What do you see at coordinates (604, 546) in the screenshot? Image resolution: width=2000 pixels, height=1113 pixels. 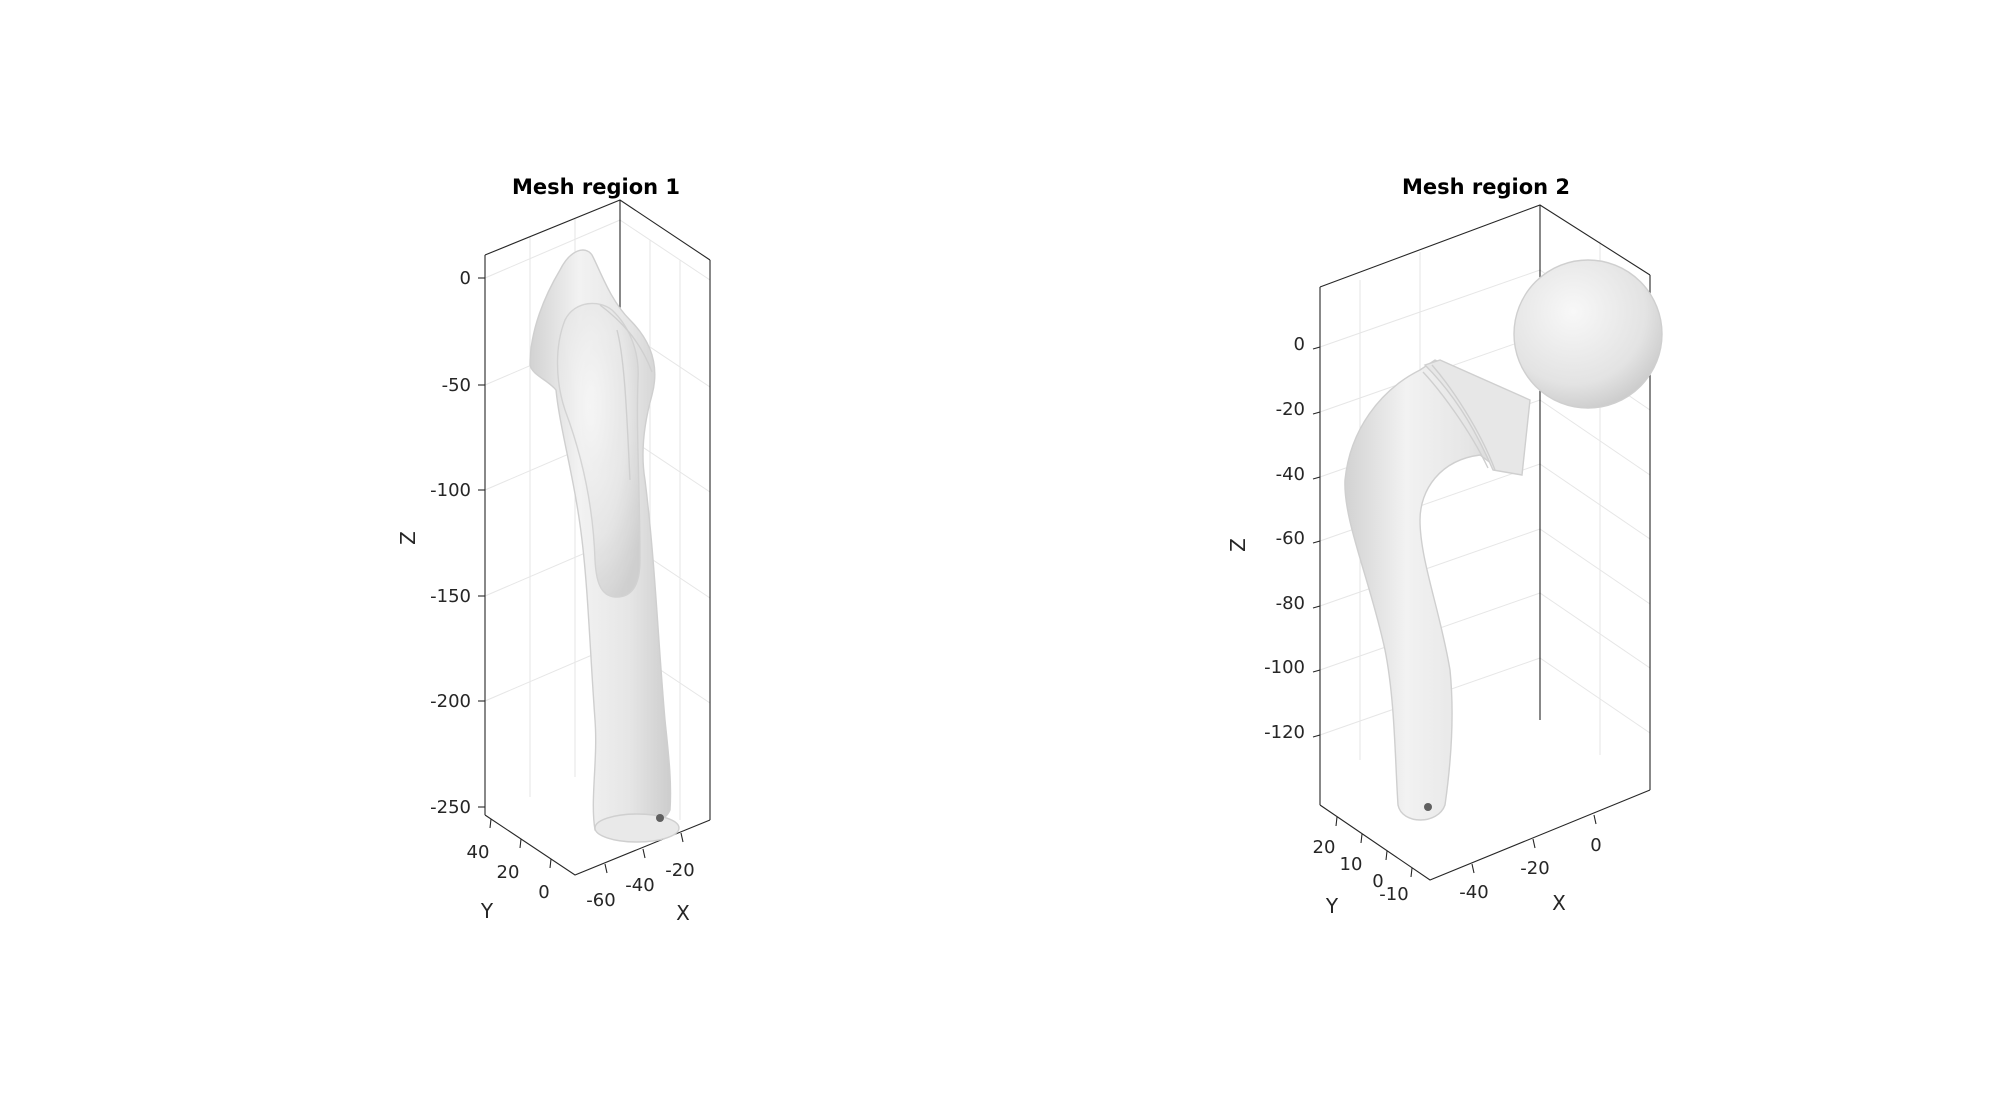 I see `panel-1-bone-mesh` at bounding box center [604, 546].